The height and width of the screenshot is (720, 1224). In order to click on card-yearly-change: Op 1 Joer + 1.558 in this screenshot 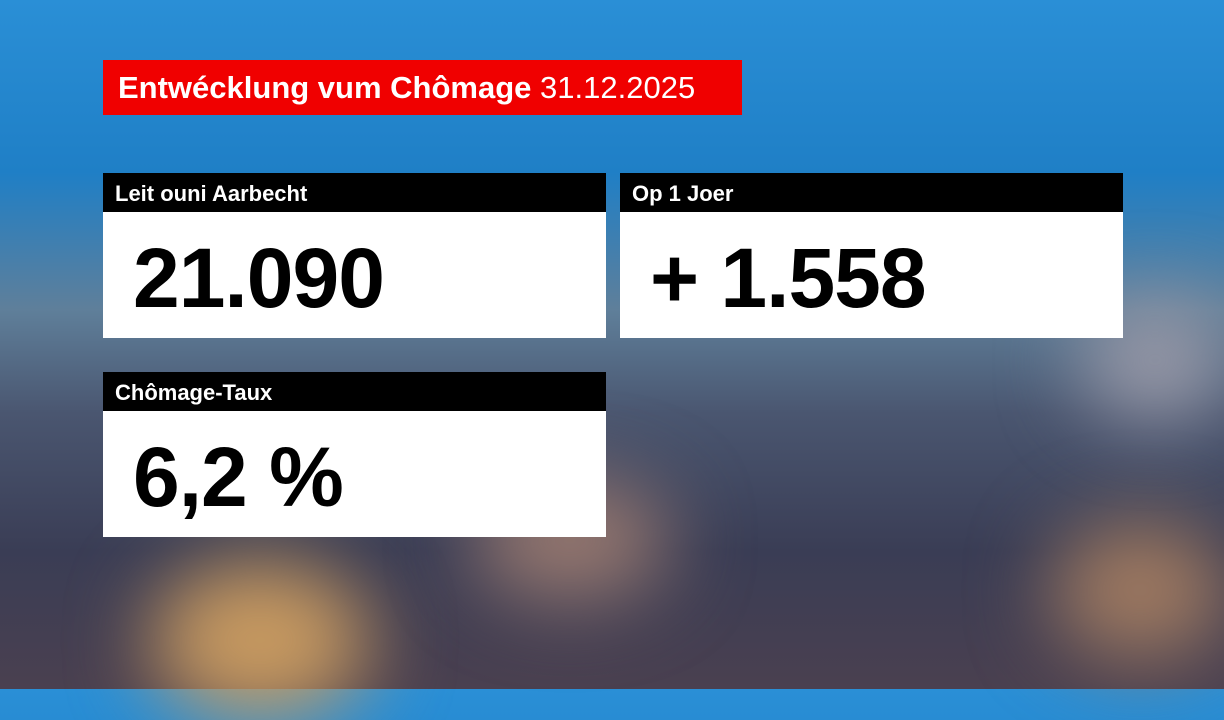, I will do `click(871, 255)`.